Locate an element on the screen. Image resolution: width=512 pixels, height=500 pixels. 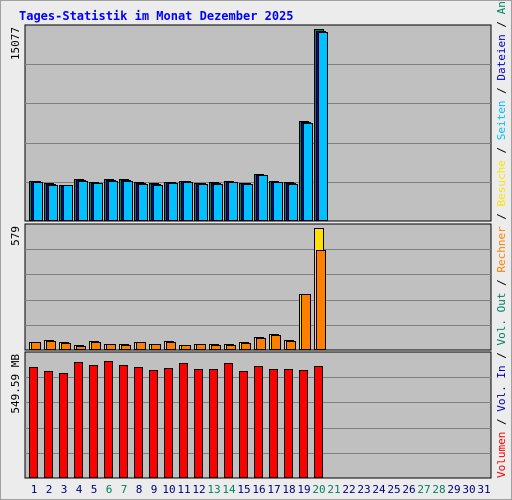
legend-item-seiten: Seiten is located at coordinates (501, 120).